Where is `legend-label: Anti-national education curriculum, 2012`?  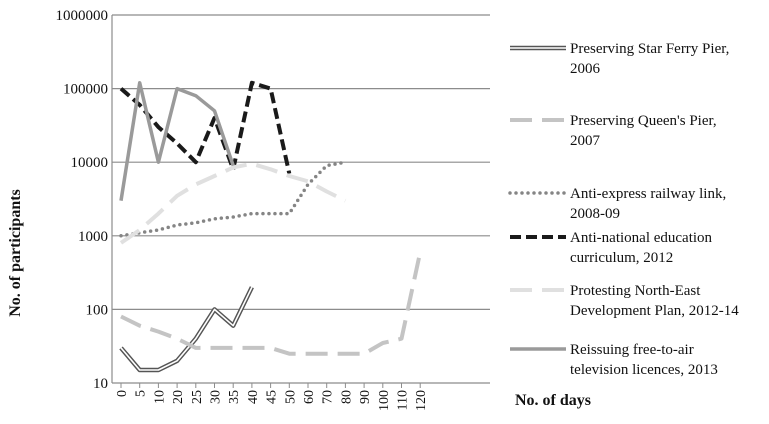 legend-label: Anti-national education curriculum, 2012 is located at coordinates (641, 248).